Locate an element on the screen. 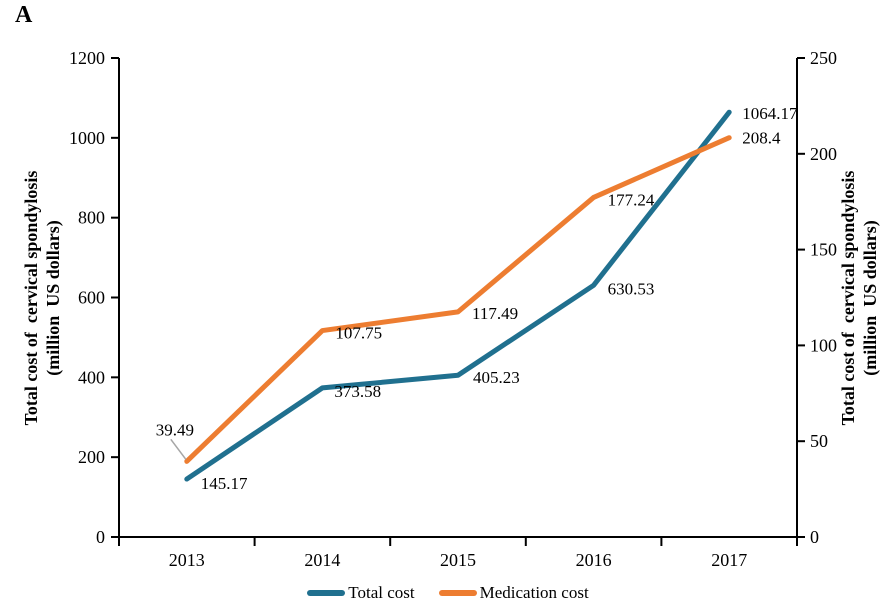 The height and width of the screenshot is (609, 896). legend-item-total-cost: Total cost is located at coordinates (361, 593).